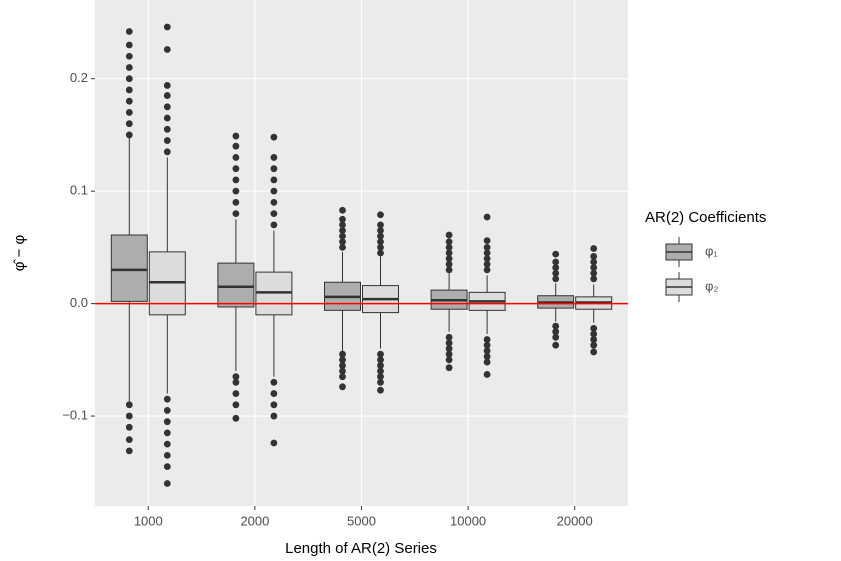  Describe the element at coordinates (705, 217) in the screenshot. I see `legend-title: AR(2) Coefficients` at that location.